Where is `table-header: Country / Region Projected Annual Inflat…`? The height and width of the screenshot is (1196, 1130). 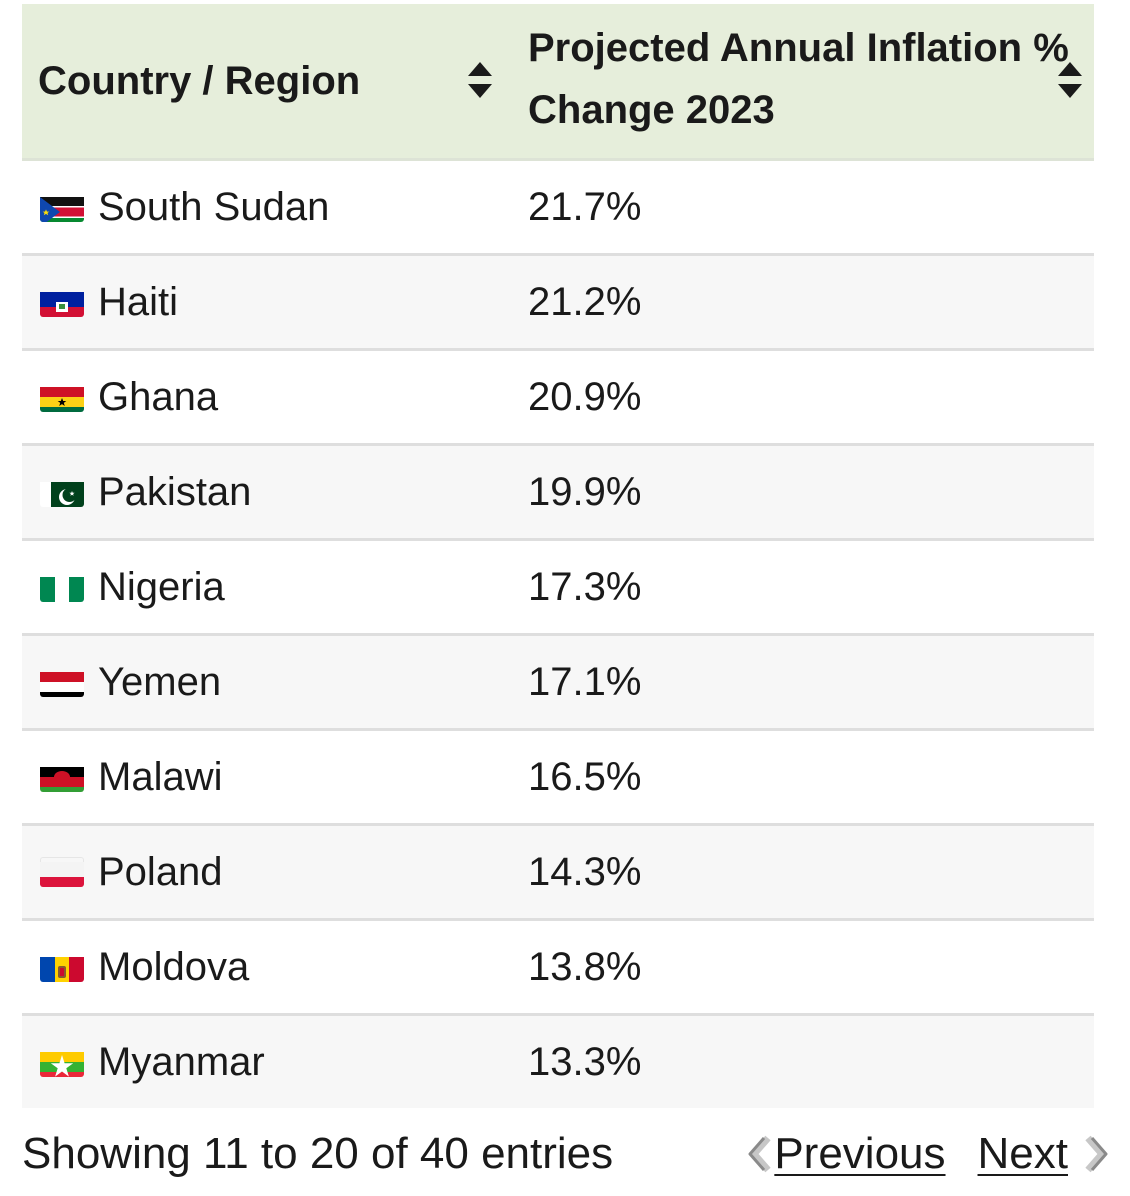 table-header: Country / Region Projected Annual Inflat… is located at coordinates (558, 82).